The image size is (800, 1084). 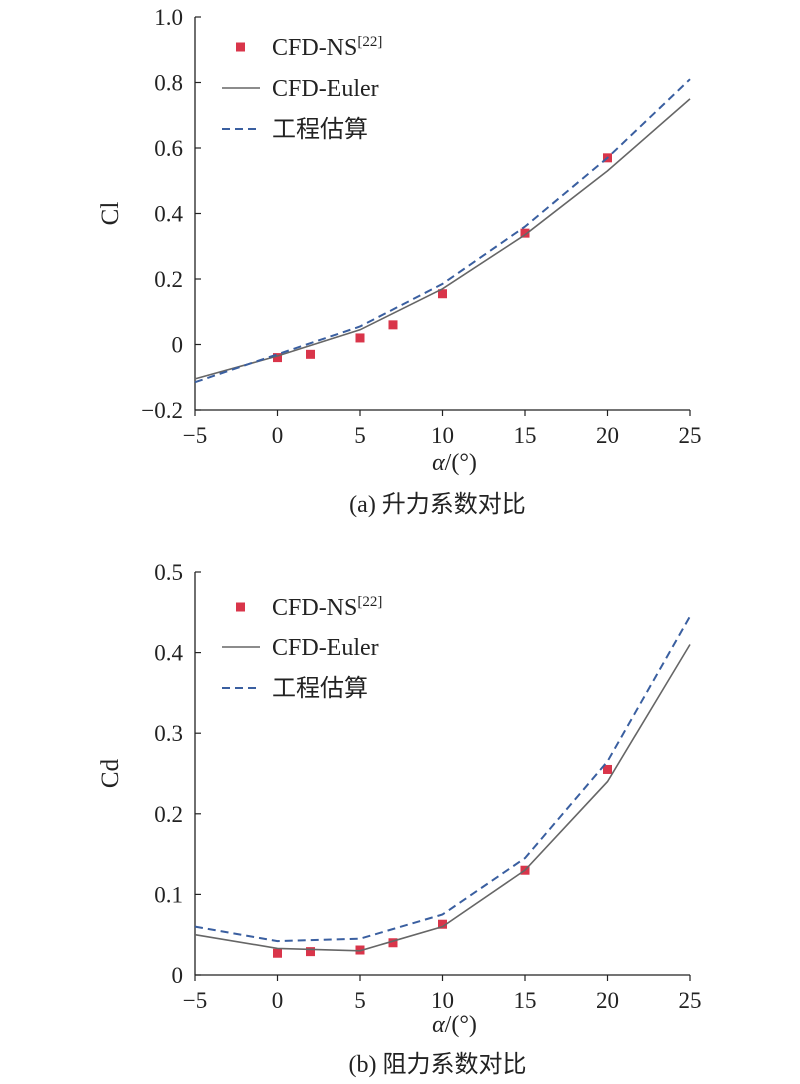 What do you see at coordinates (168, 894) in the screenshot?
I see `y-tick-label: 0.1` at bounding box center [168, 894].